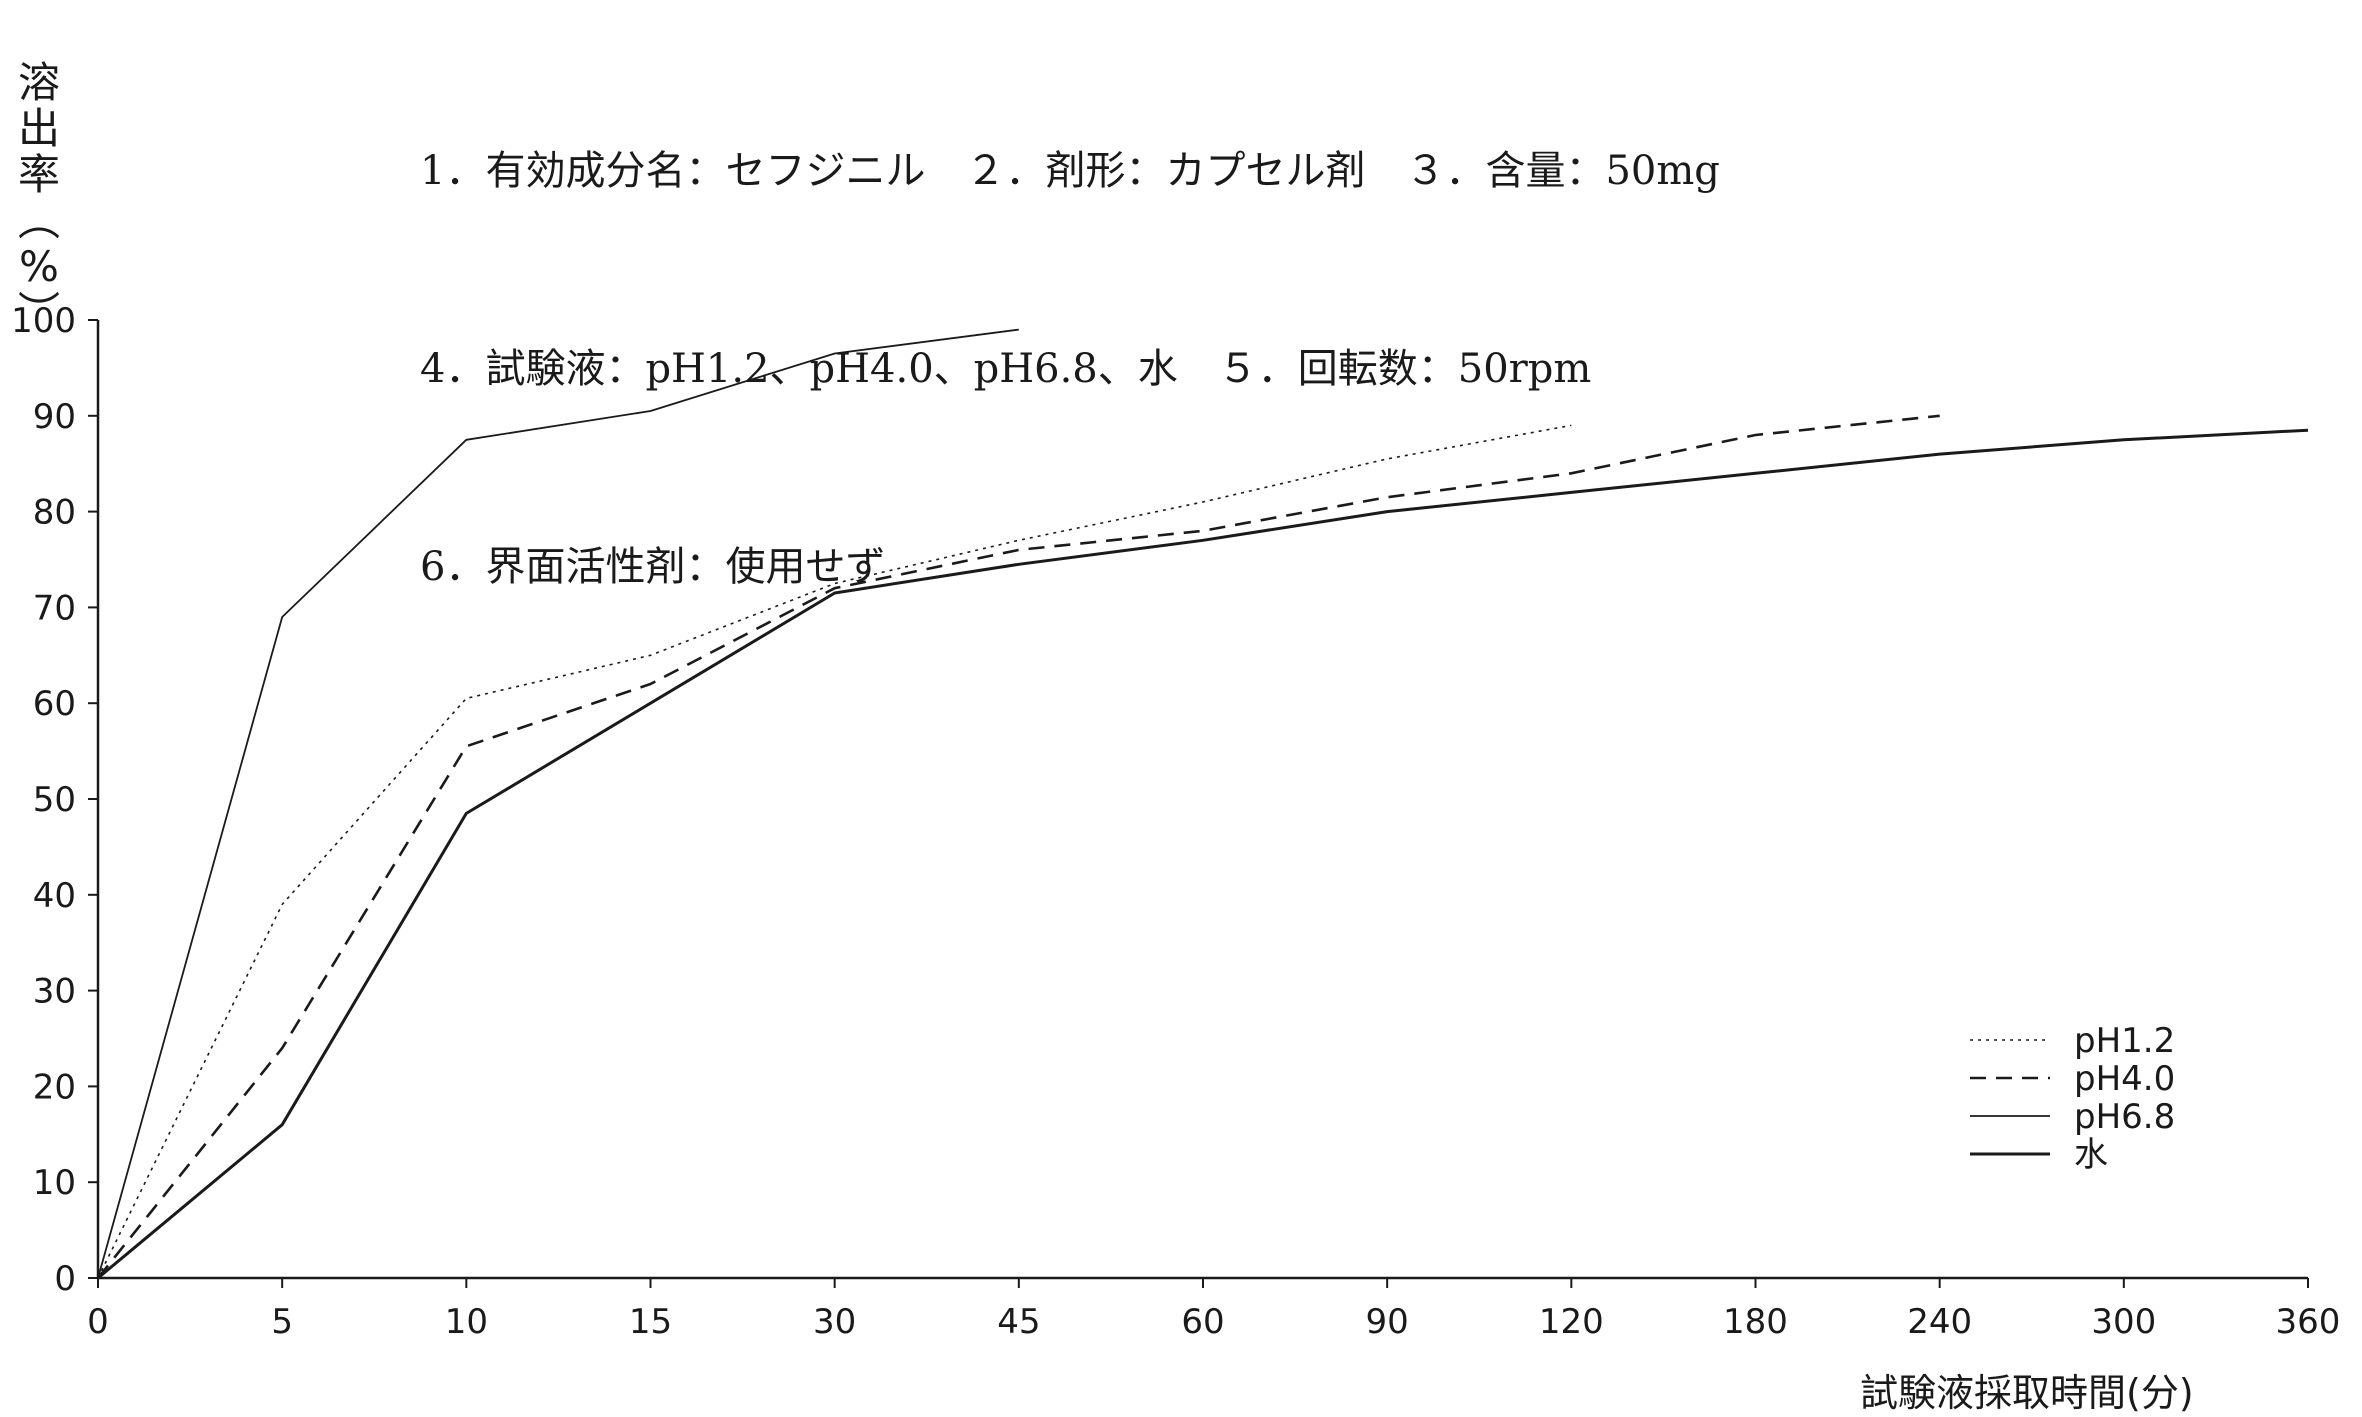 This screenshot has height=1417, width=2362. I want to click on y-axis-label: 溶出率 ︵% ︶, so click(39, 198).